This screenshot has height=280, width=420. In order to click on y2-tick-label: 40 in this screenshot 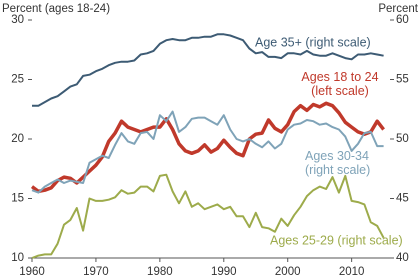, I will do `click(402, 258)`.